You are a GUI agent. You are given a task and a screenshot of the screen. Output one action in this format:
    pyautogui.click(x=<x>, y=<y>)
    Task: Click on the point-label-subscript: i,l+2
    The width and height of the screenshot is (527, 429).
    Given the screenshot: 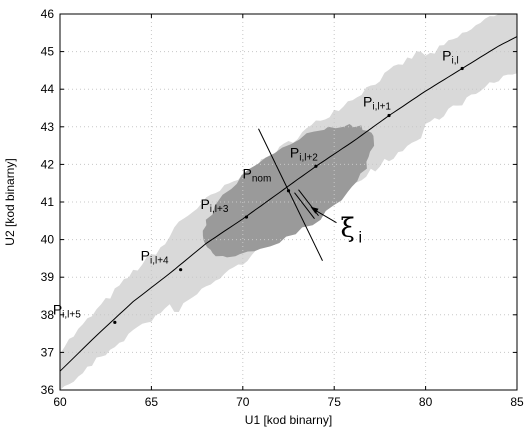 What is the action you would take?
    pyautogui.click(x=308, y=157)
    